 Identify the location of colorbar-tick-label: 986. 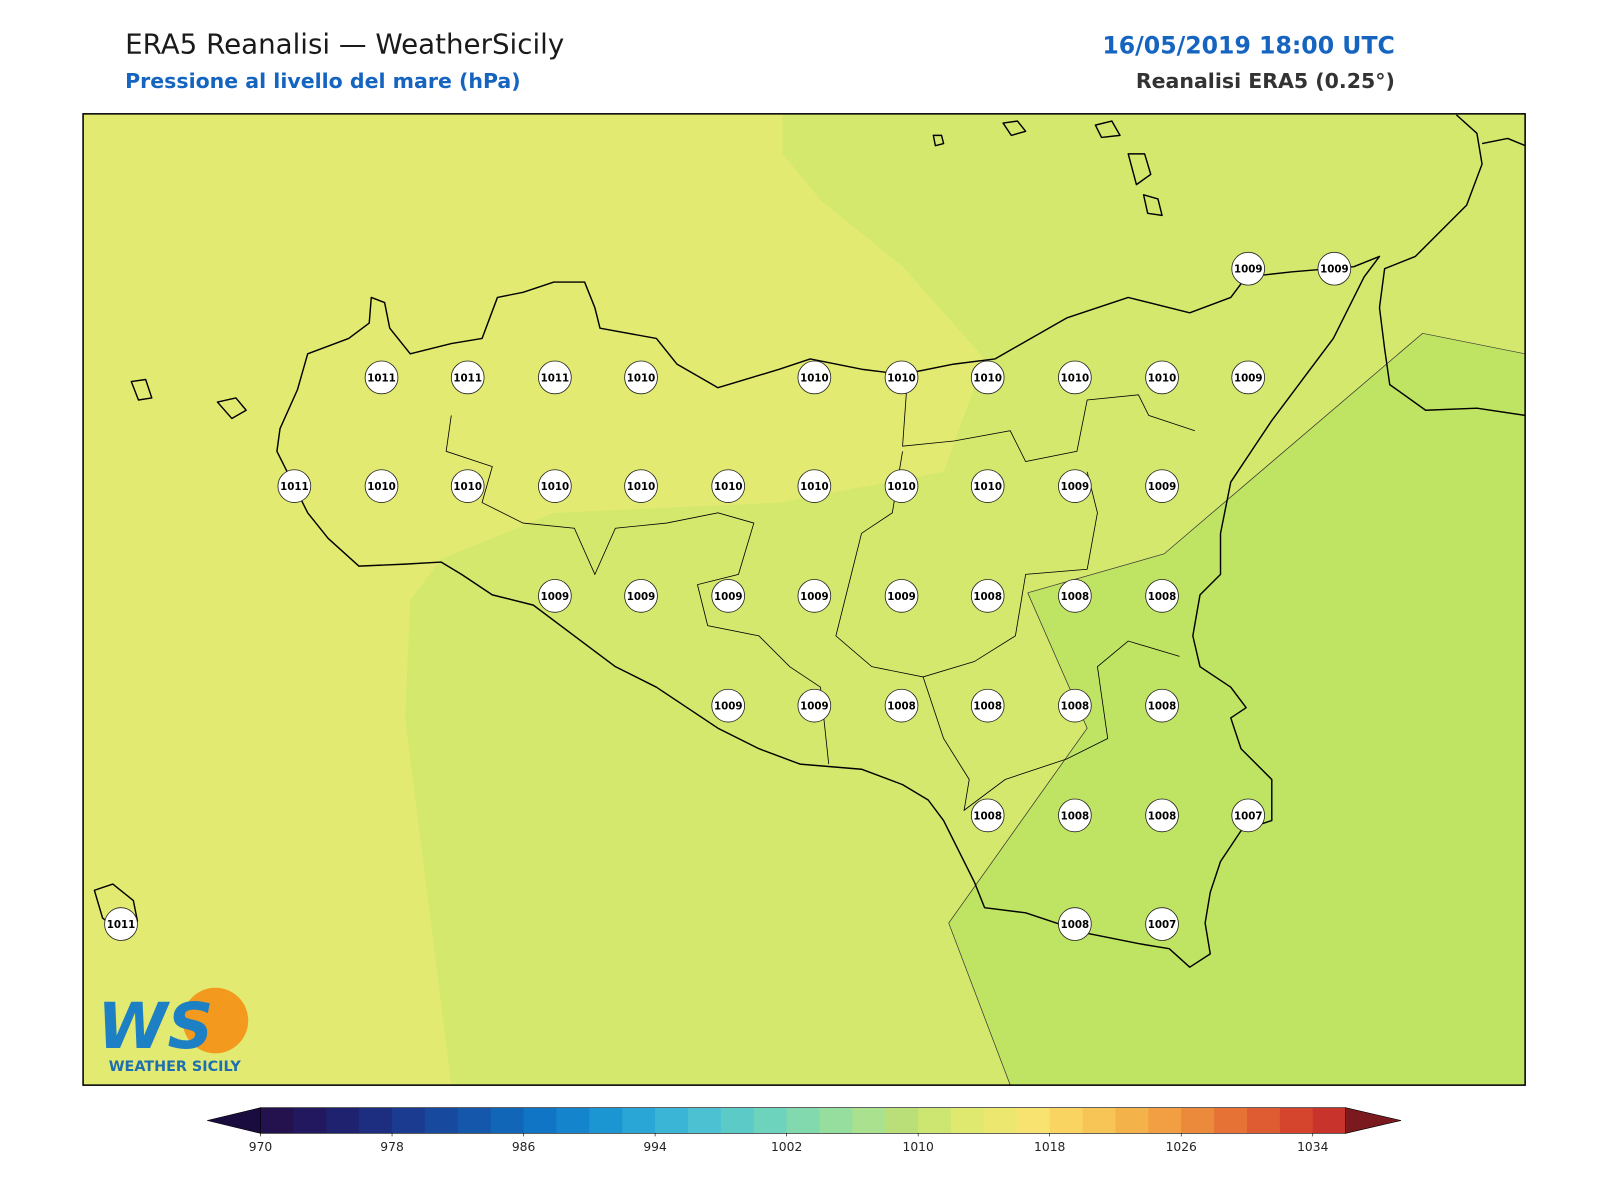
(524, 1147).